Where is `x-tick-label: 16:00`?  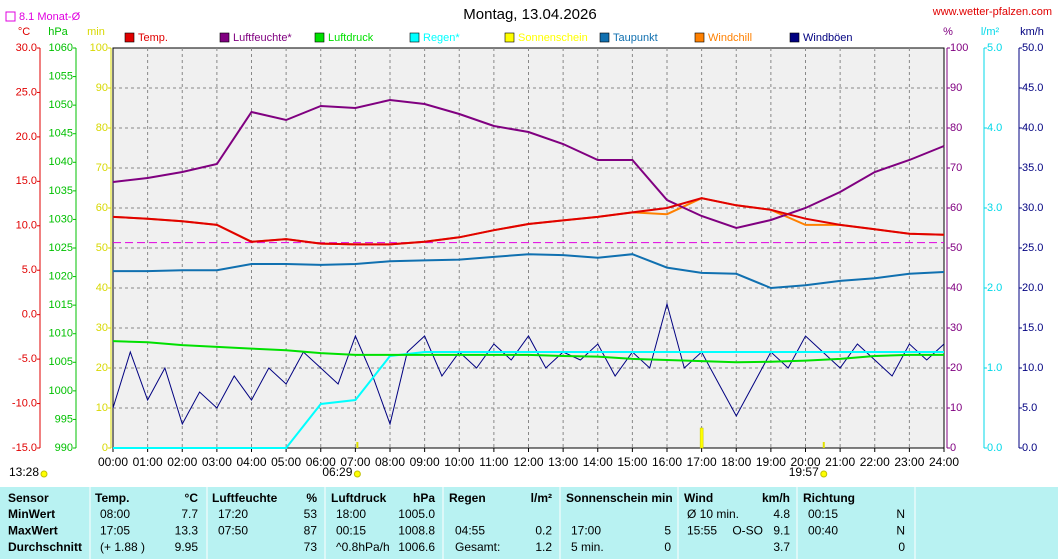 x-tick-label: 16:00 is located at coordinates (667, 462).